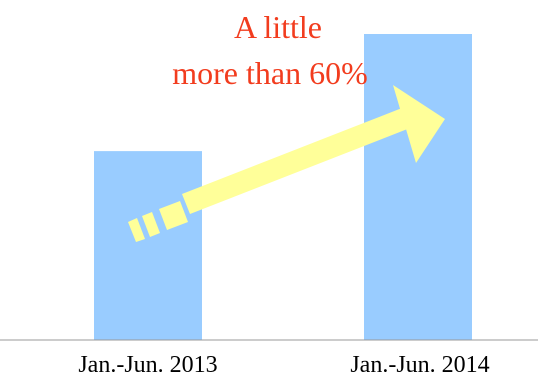 The image size is (538, 383). Describe the element at coordinates (147, 365) in the screenshot. I see `x-tick-label: Jan.-Jun. 2013` at that location.